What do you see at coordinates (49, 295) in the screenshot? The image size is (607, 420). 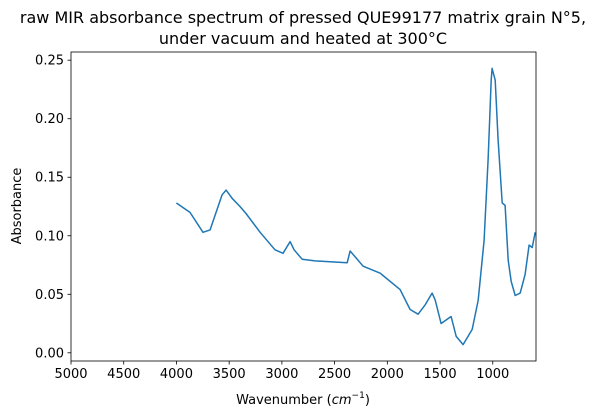 I see `y-tick-label: 0.05` at bounding box center [49, 295].